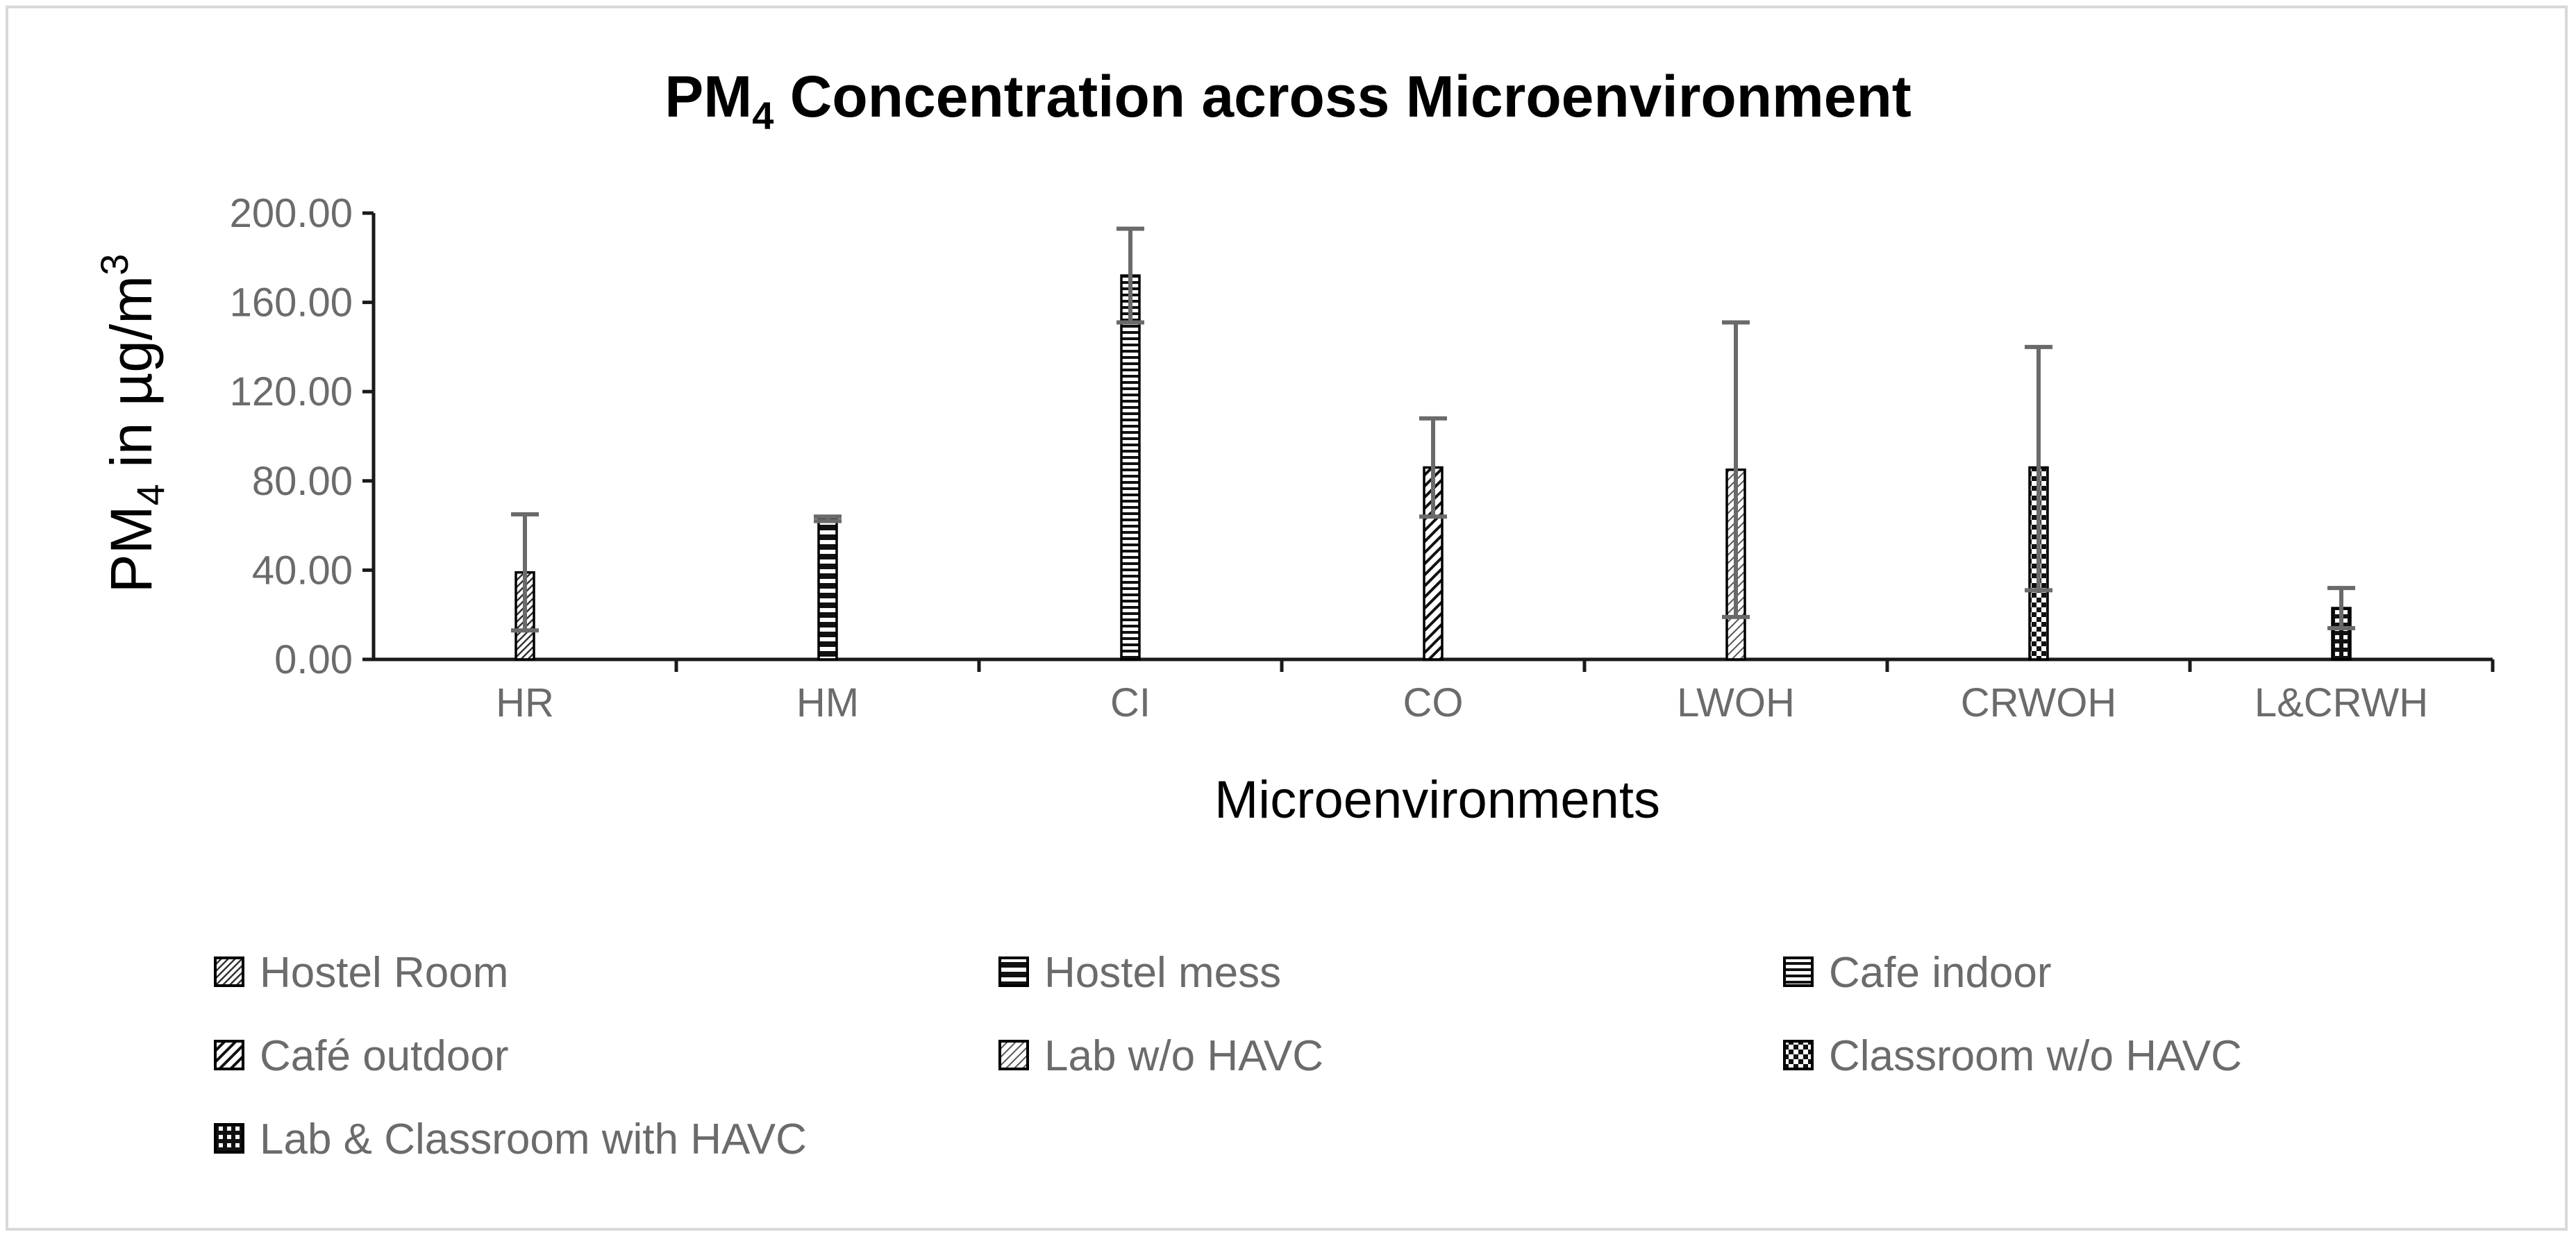 Image resolution: width=2576 pixels, height=1239 pixels. I want to click on x-tick-label: CO, so click(1433, 702).